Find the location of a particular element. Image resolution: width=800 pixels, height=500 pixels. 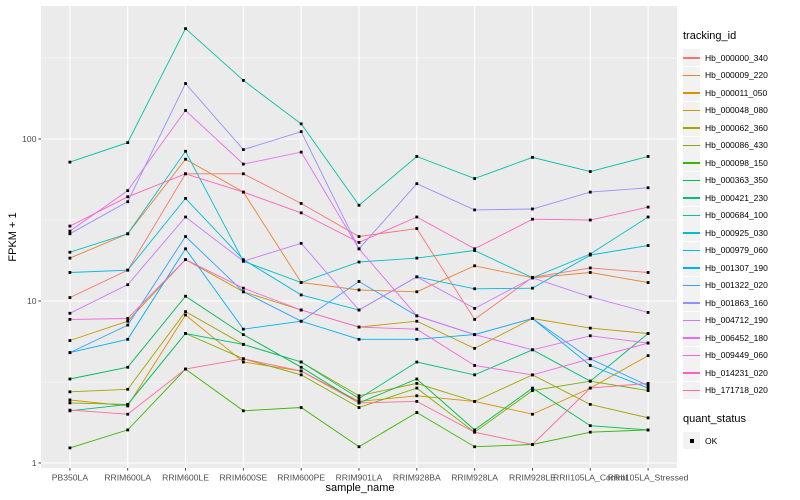

x-tick-label: RRIM928LE is located at coordinates (532, 478).